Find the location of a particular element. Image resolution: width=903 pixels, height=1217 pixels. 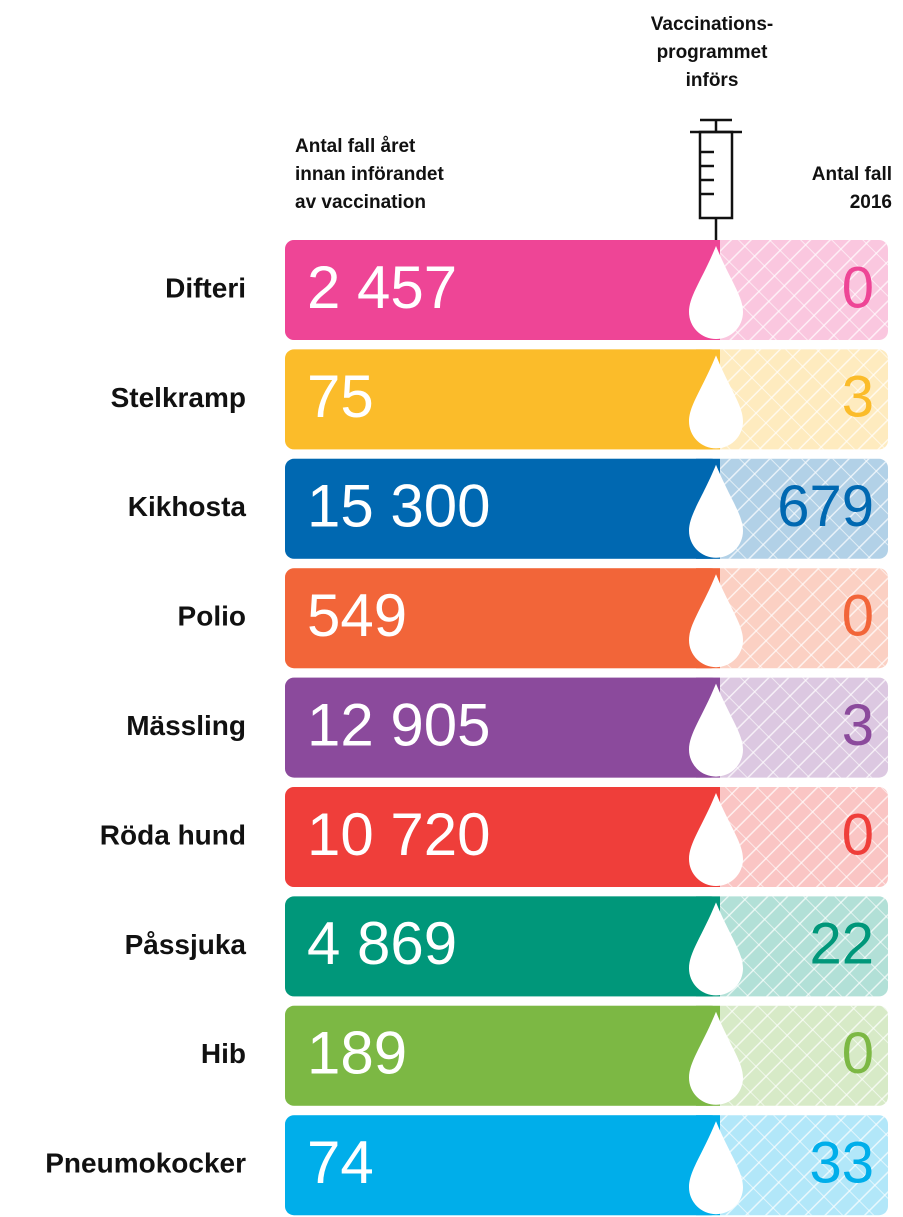

before-value: 74 is located at coordinates (340, 1162).